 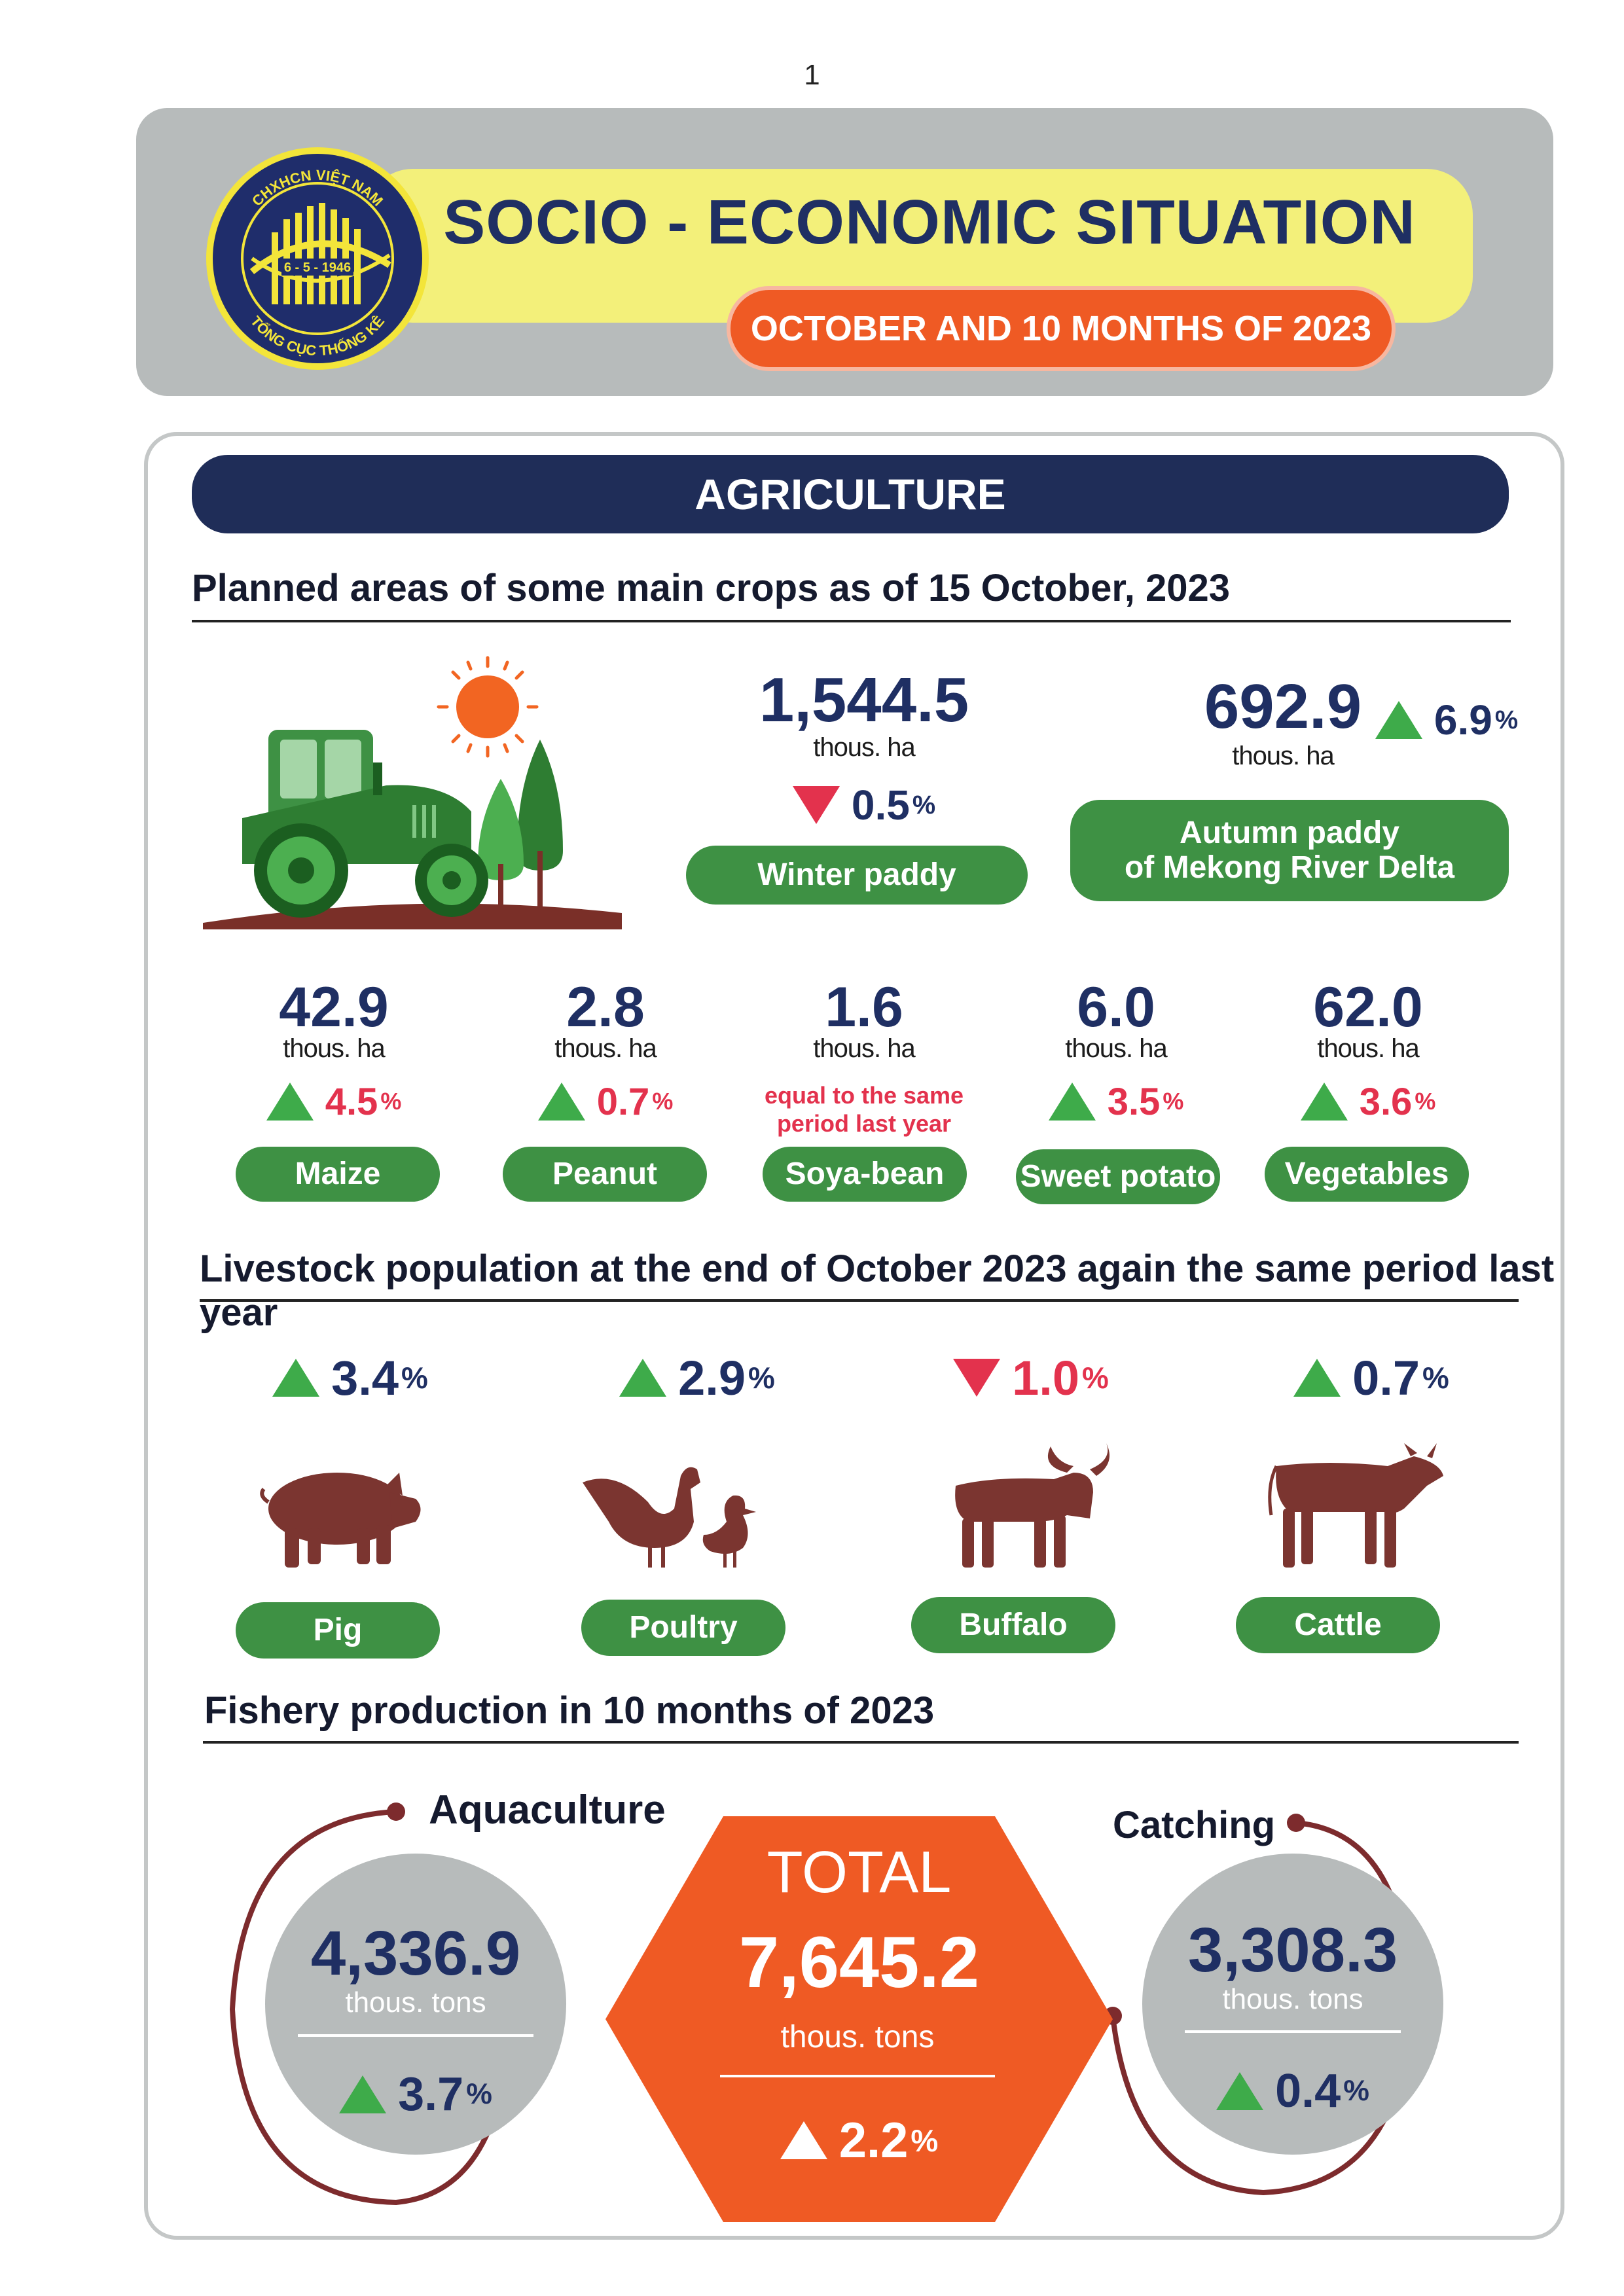 What do you see at coordinates (334, 1048) in the screenshot?
I see `maize-unit: thous. ha` at bounding box center [334, 1048].